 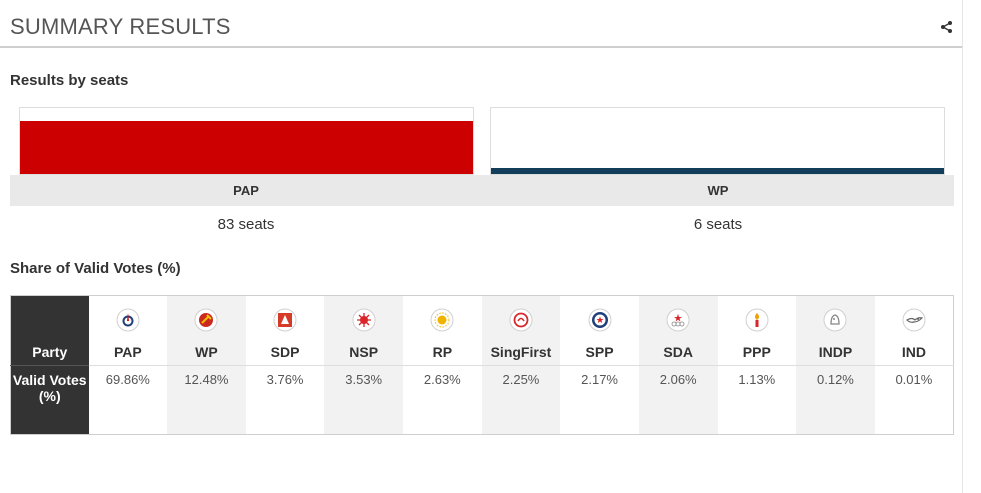 I want to click on party-cell: NSP, so click(x=363, y=330).